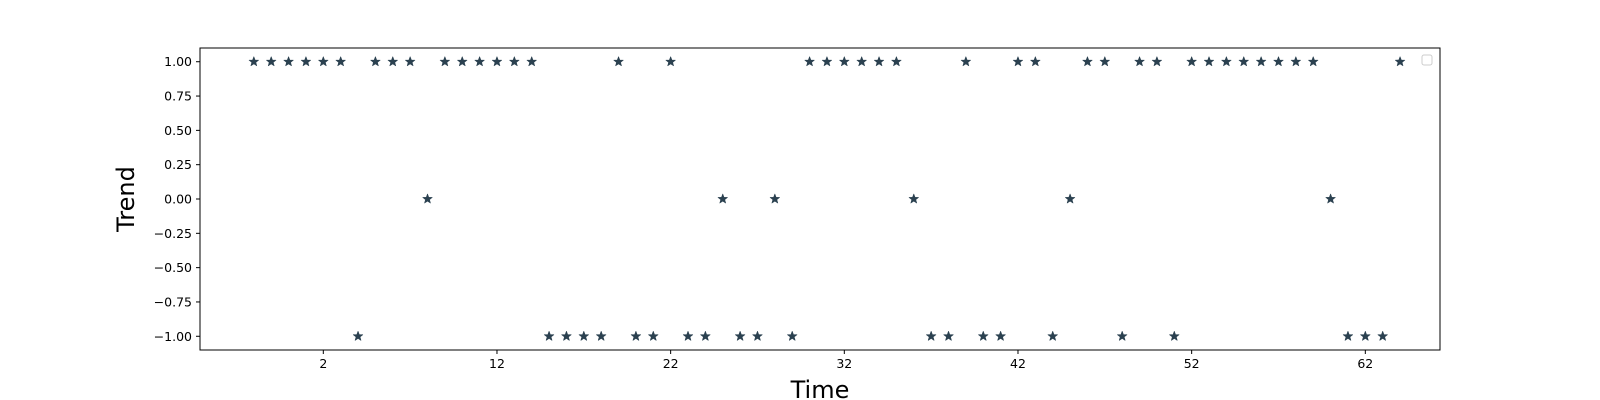 This screenshot has width=1600, height=400. What do you see at coordinates (173, 267) in the screenshot?
I see `y-tick-label: −0.50` at bounding box center [173, 267].